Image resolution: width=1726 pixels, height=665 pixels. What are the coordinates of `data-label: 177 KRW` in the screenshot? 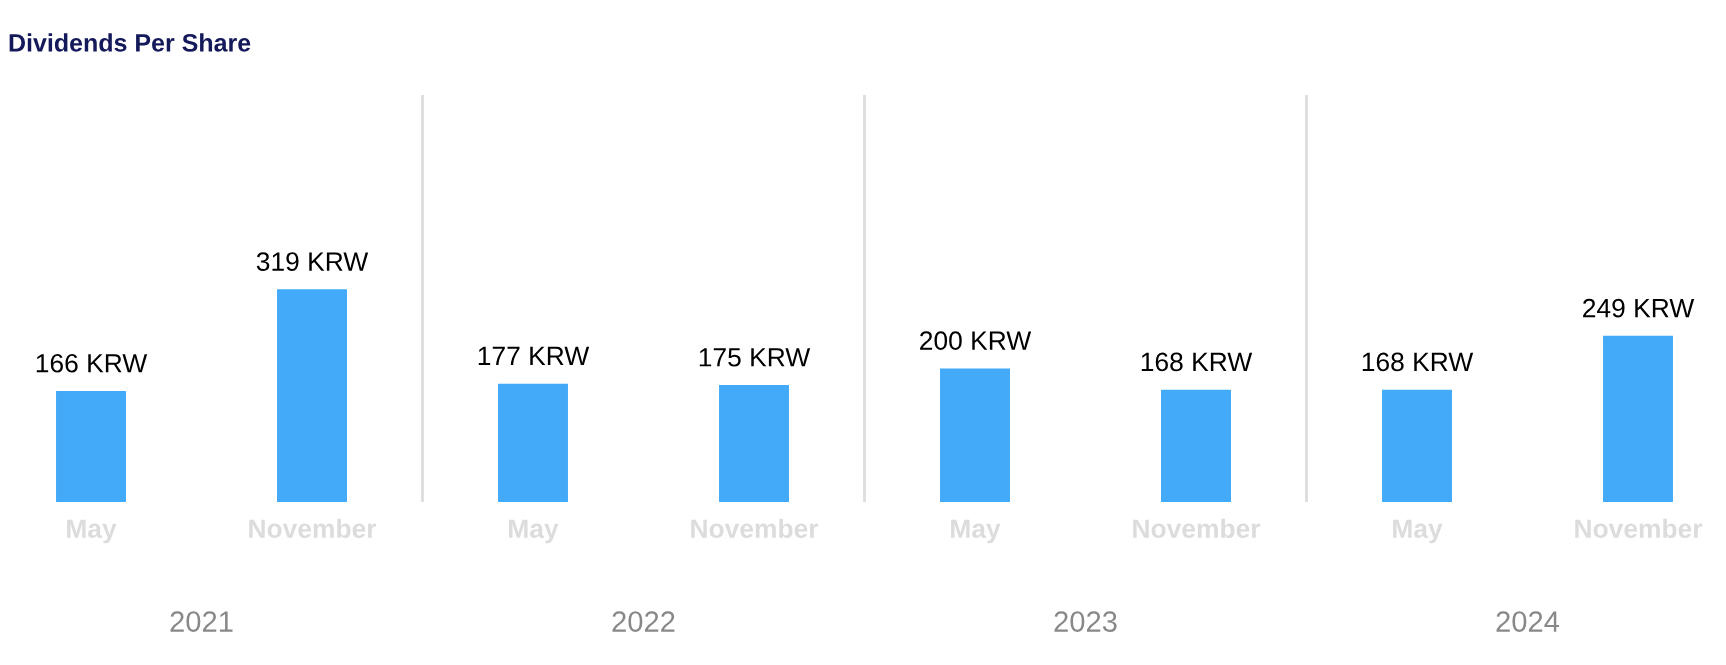 It's located at (534, 356).